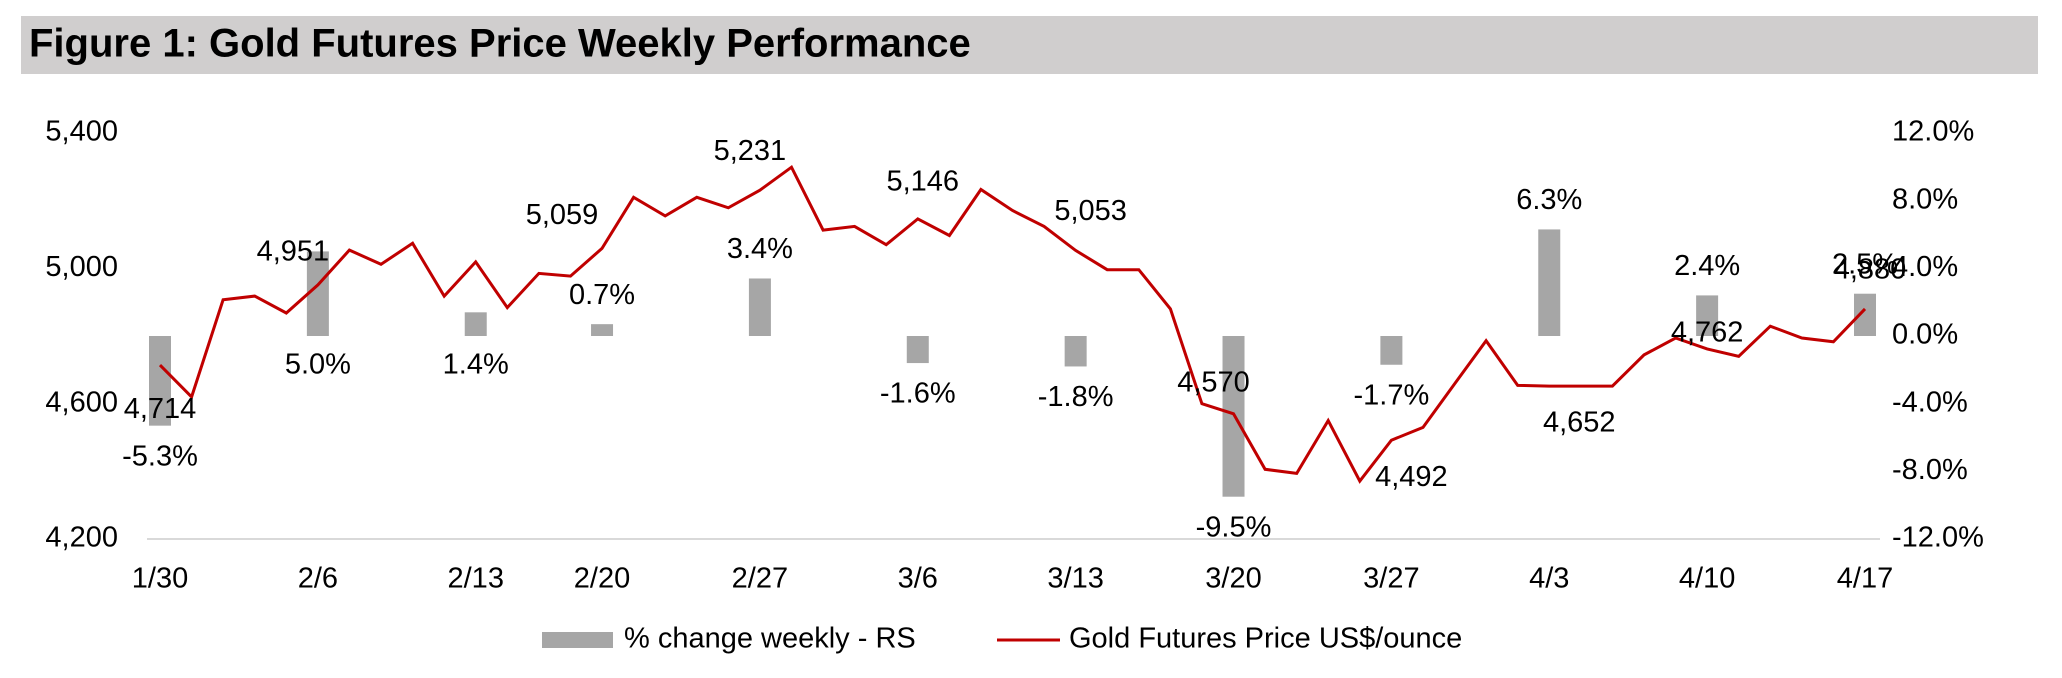 This screenshot has width=2062, height=678. I want to click on line-value-label: 4,762, so click(1707, 333).